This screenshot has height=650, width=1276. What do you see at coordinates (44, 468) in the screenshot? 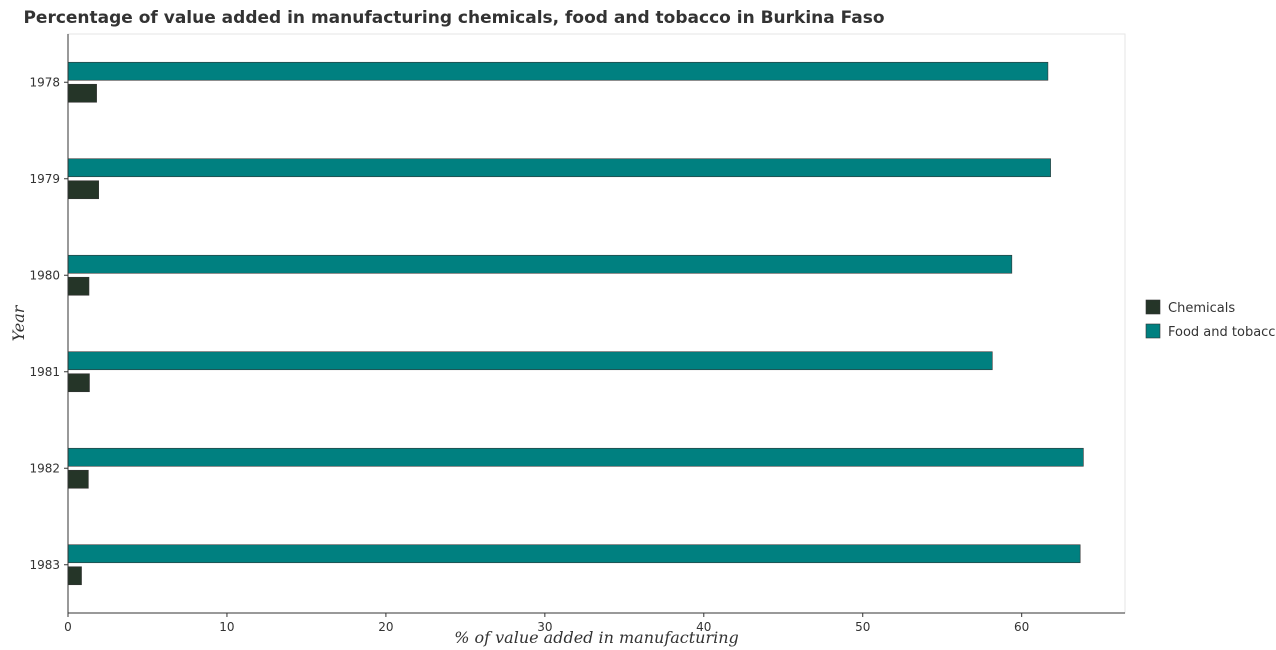
I see `y-tick-label: 1982` at bounding box center [44, 468].